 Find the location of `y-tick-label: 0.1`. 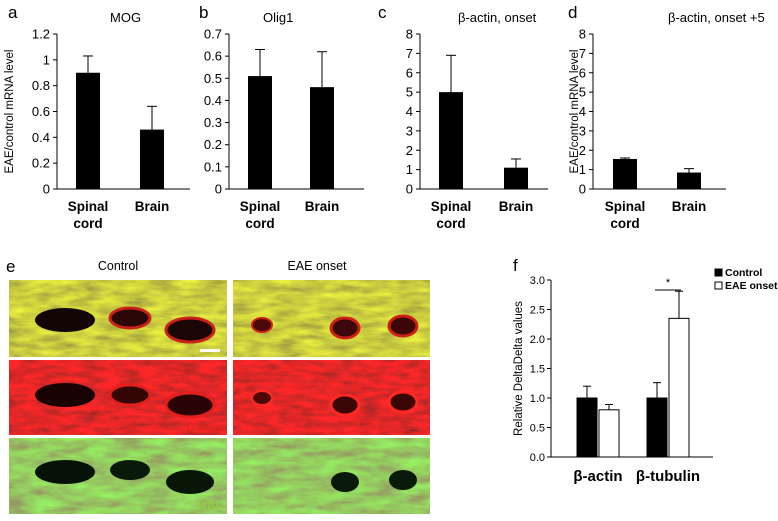

y-tick-label: 0.1 is located at coordinates (213, 166).